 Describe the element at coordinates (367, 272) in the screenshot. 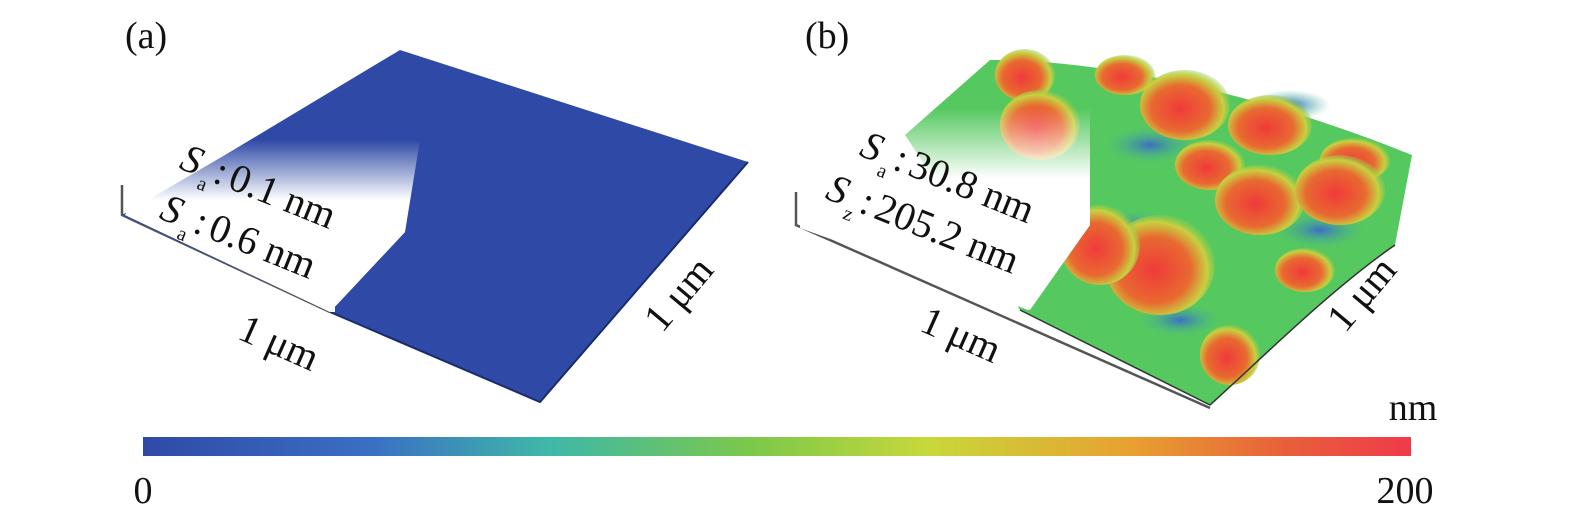

I see `panel-a-label-mask-corner` at that location.